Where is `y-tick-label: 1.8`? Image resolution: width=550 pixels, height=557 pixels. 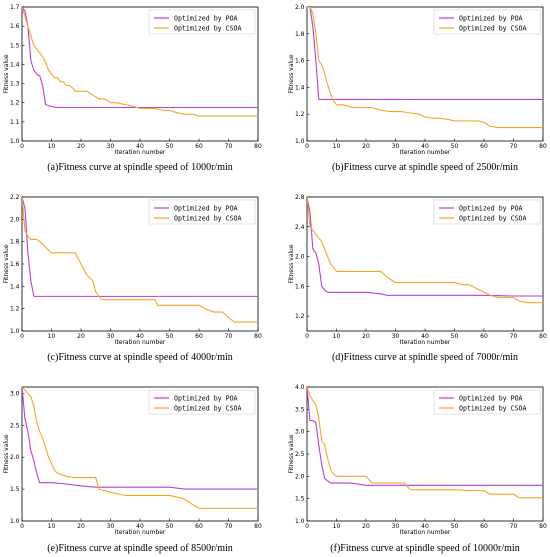
y-tick-label: 1.8 is located at coordinates (300, 34).